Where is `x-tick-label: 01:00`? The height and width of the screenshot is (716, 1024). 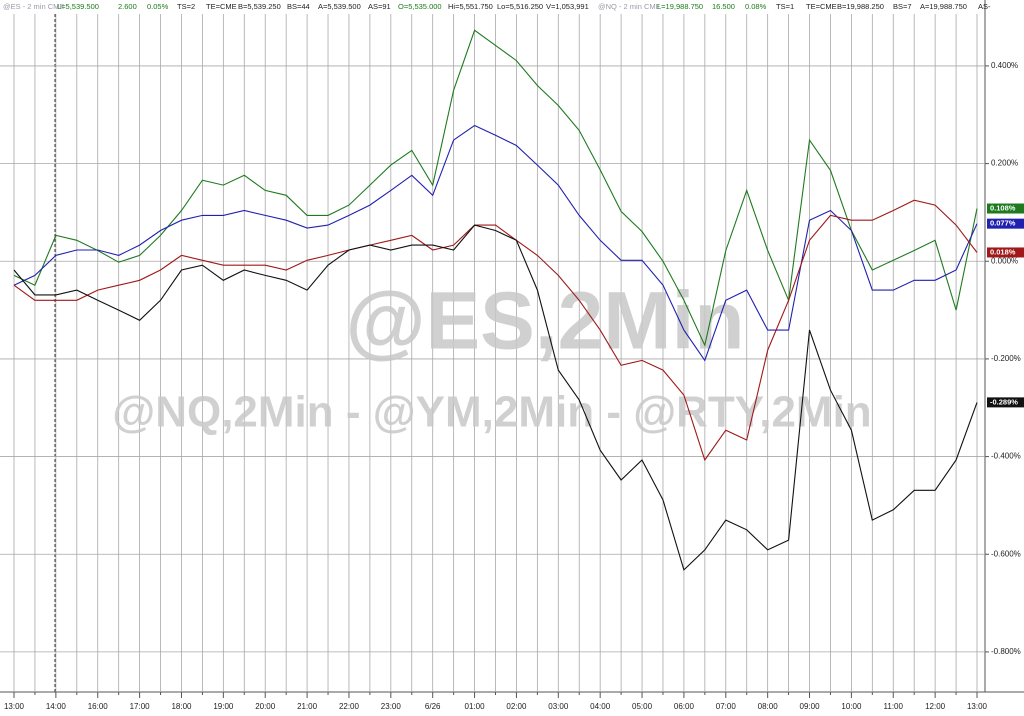
x-tick-label: 01:00 is located at coordinates (475, 706).